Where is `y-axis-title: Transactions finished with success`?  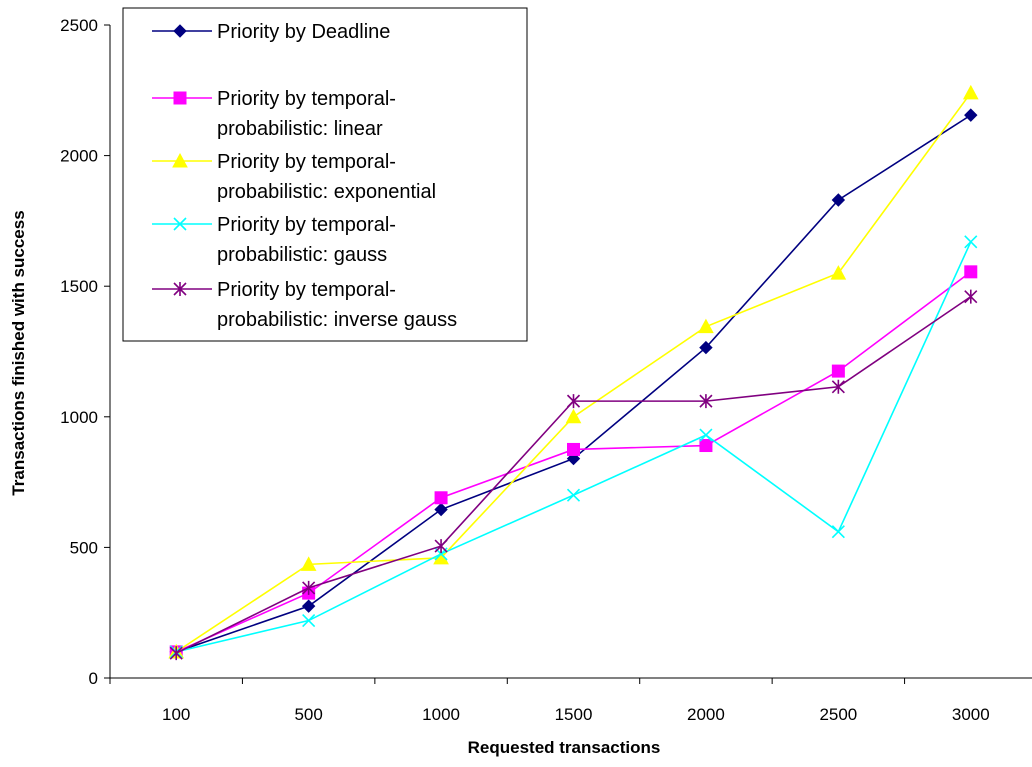 y-axis-title: Transactions finished with success is located at coordinates (18, 352).